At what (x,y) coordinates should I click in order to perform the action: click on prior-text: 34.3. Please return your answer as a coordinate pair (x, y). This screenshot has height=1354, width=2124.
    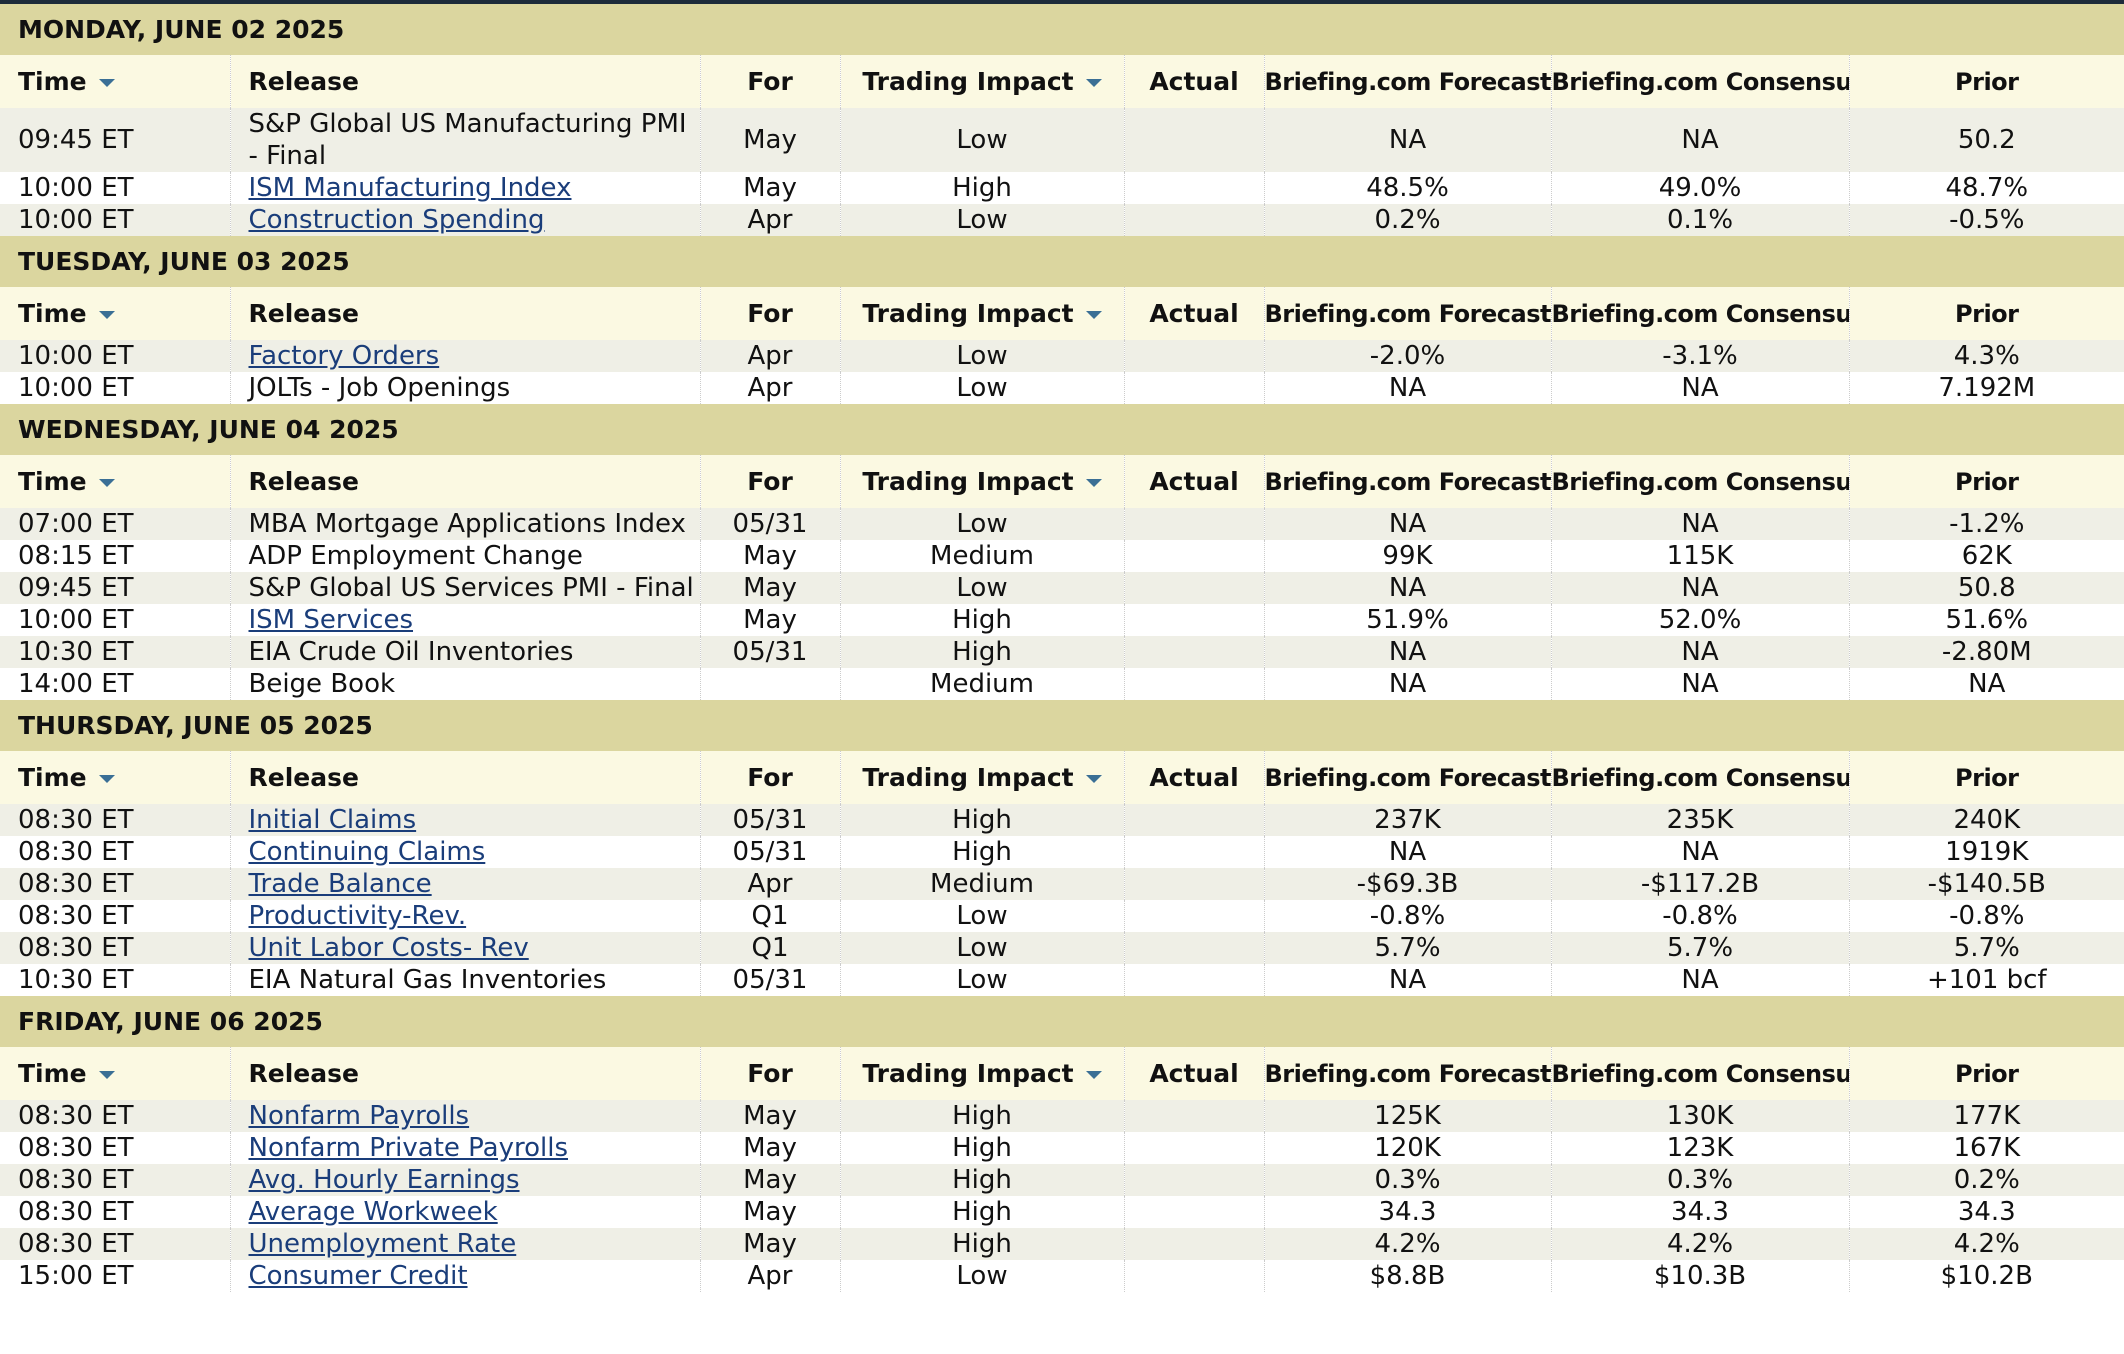
    Looking at the image, I should click on (1986, 1212).